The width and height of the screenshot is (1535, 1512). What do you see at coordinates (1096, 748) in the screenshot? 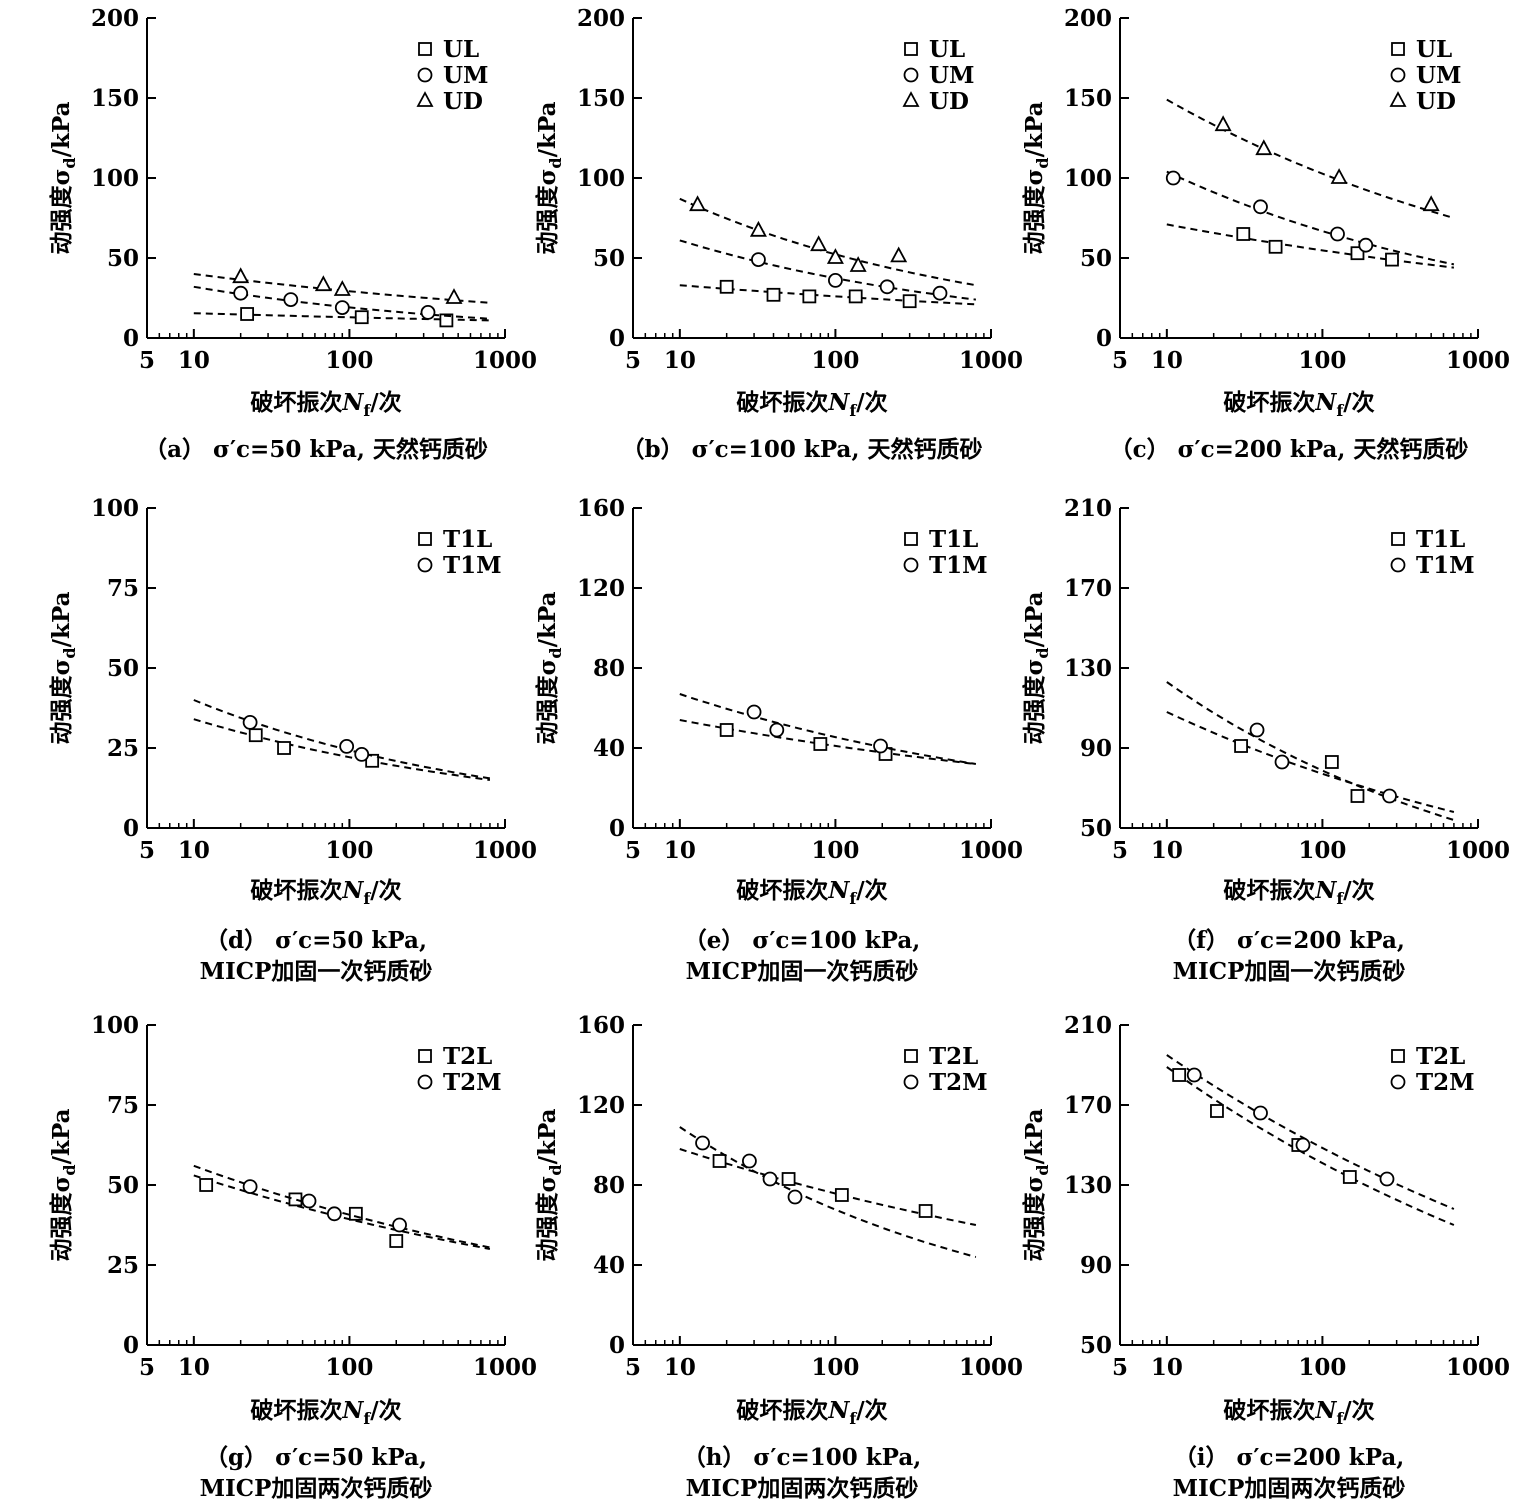
I see `y-tick-label: 90` at bounding box center [1096, 748].